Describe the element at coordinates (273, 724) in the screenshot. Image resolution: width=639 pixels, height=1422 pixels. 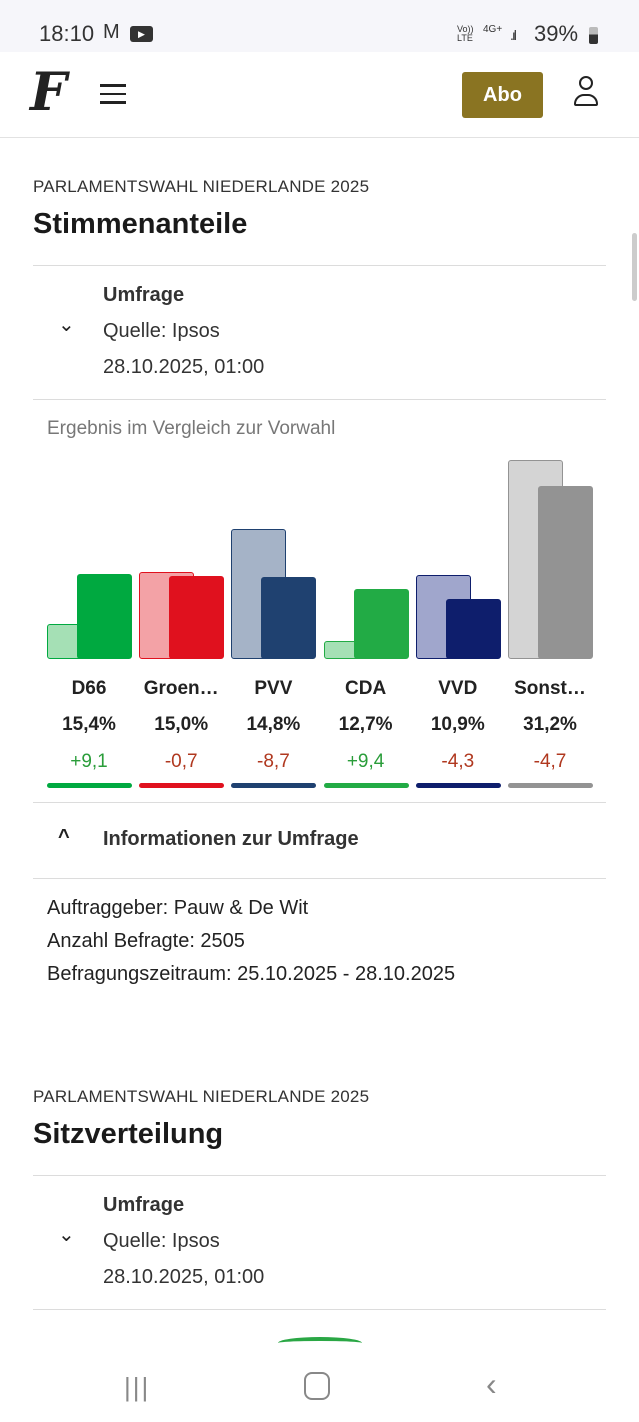
I see `value-label: 14,8%` at that location.